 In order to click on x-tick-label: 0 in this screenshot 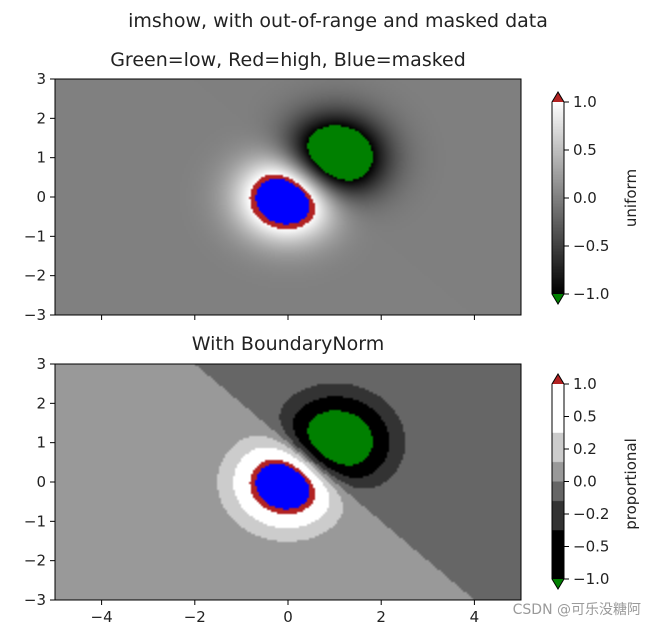, I will do `click(288, 617)`.